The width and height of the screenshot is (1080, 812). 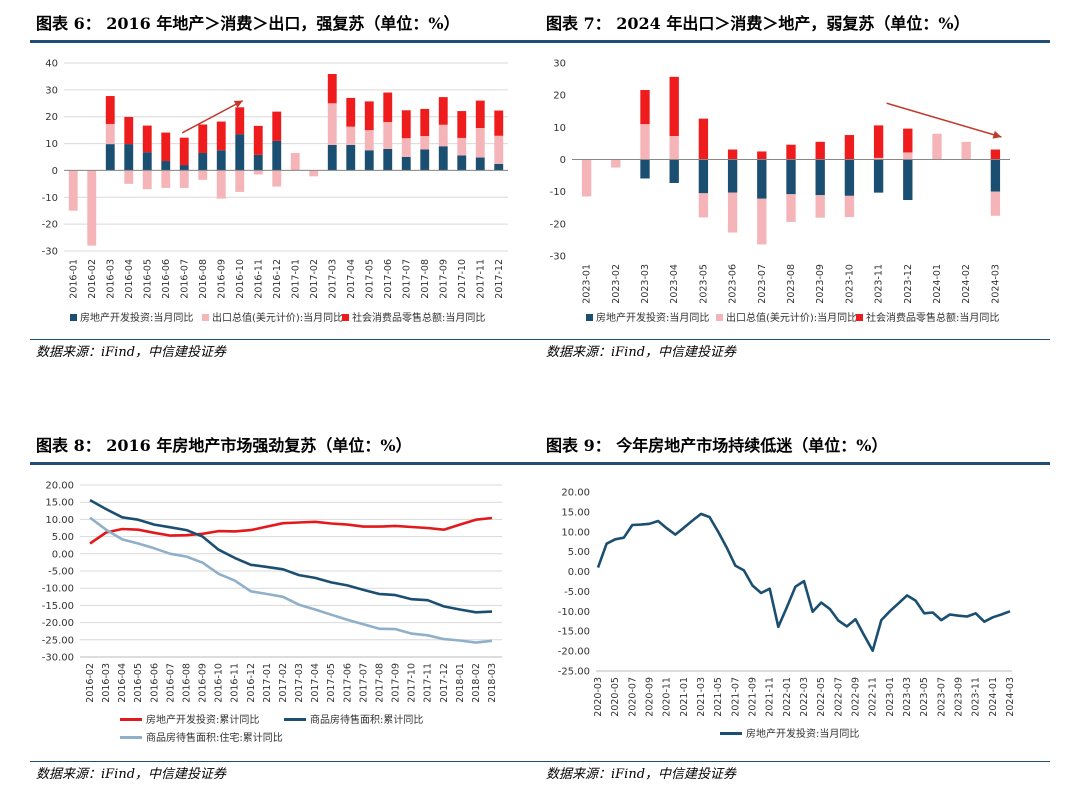 I want to click on c8-x-tick-label: 2016-07, so click(x=170, y=683).